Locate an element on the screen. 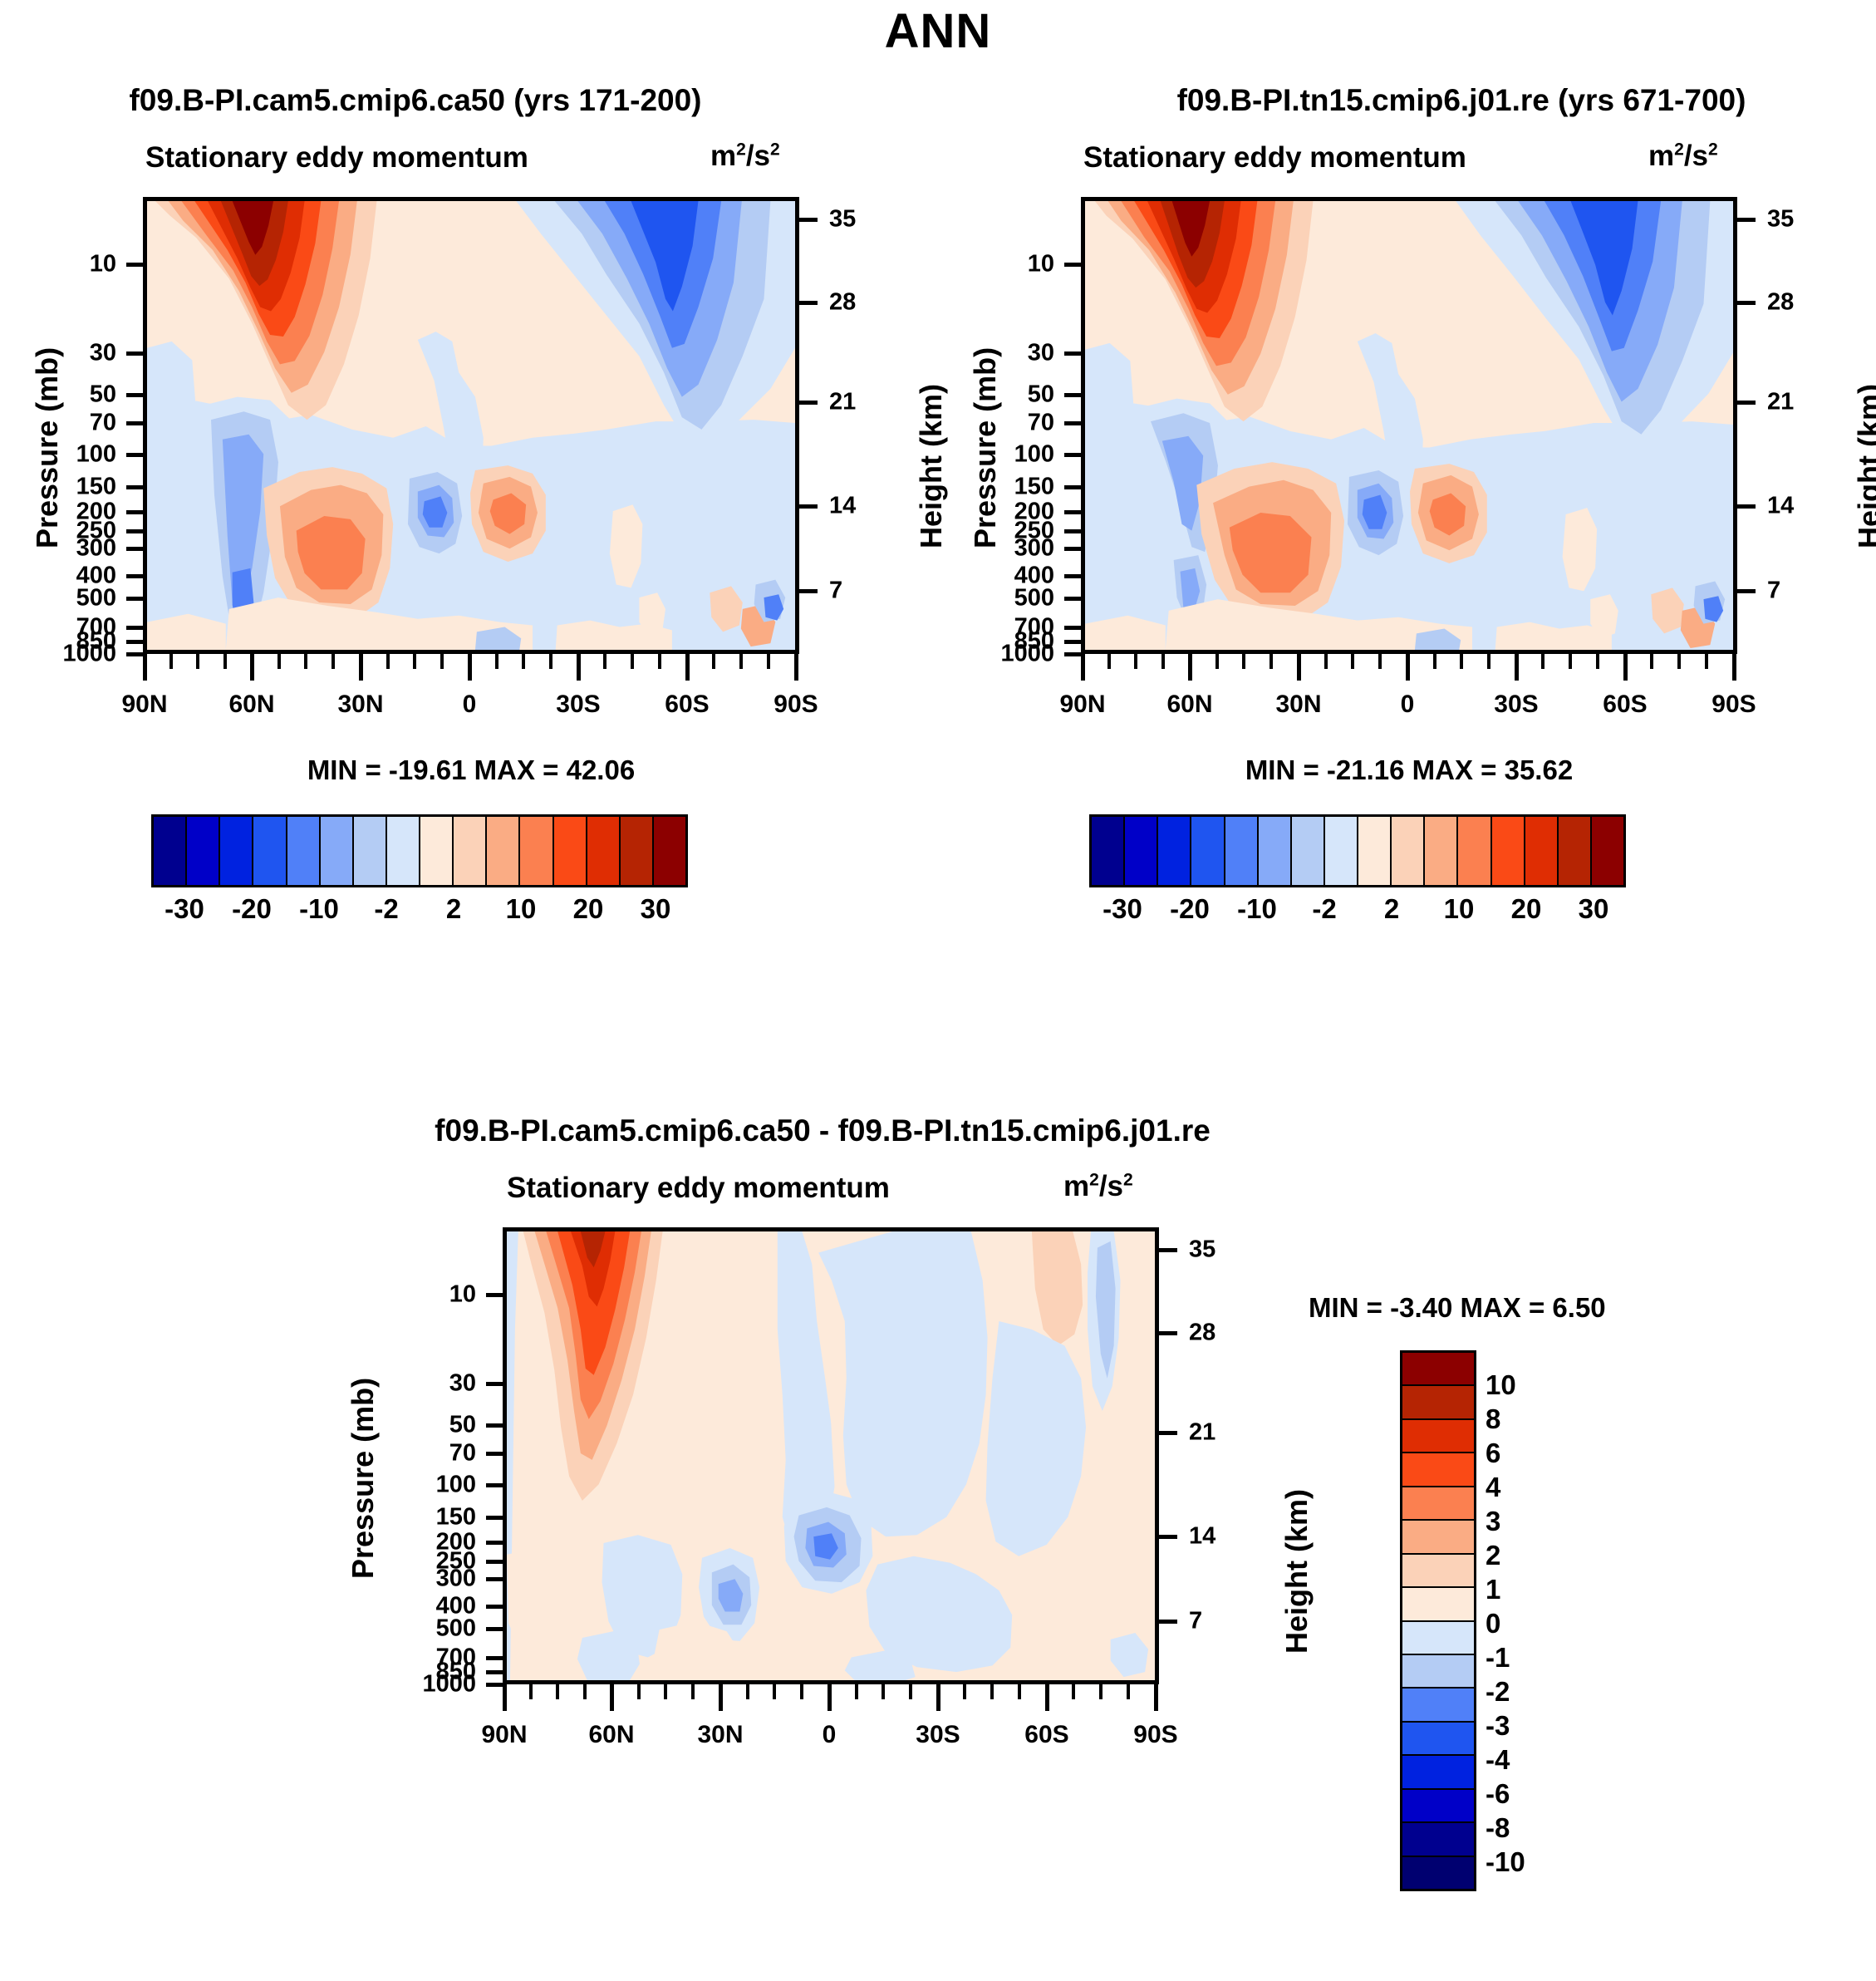 This screenshot has width=1876, height=1981. panel-1-units: m2/s2 is located at coordinates (745, 156).